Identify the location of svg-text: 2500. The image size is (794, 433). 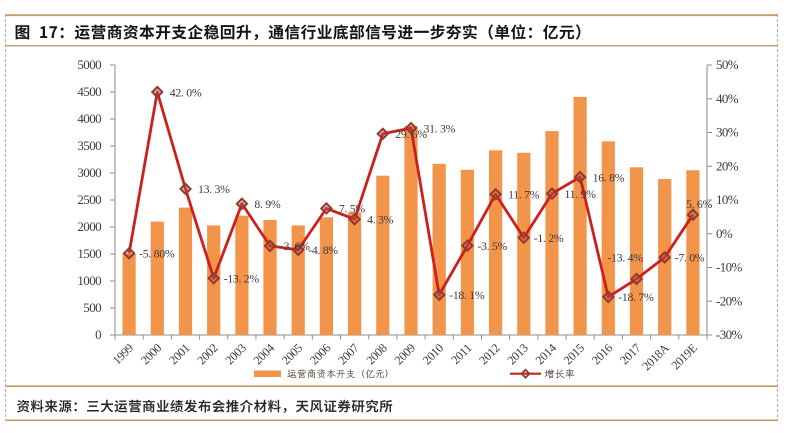
(89, 199).